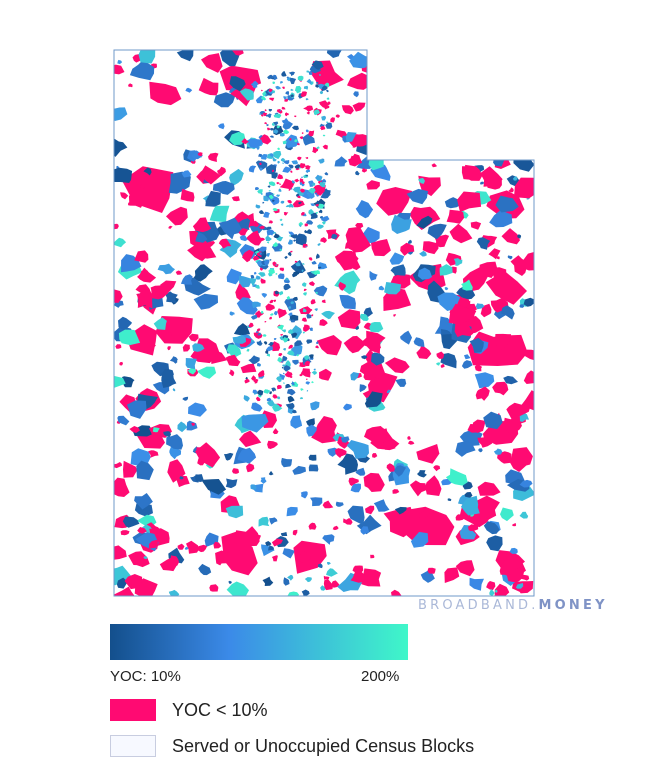 The width and height of the screenshot is (648, 783). I want to click on broadband-money-watermark: BROADBAND.MONEY, so click(513, 605).